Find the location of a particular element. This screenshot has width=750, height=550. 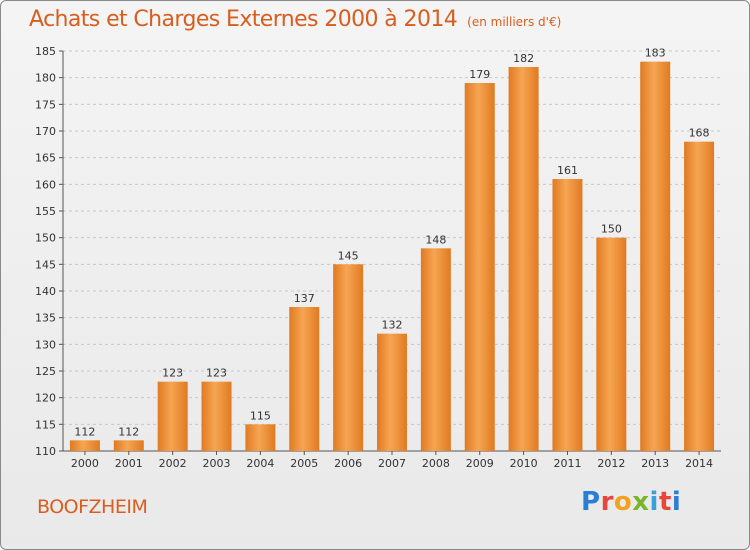

bar-value-label: 161 is located at coordinates (567, 170).